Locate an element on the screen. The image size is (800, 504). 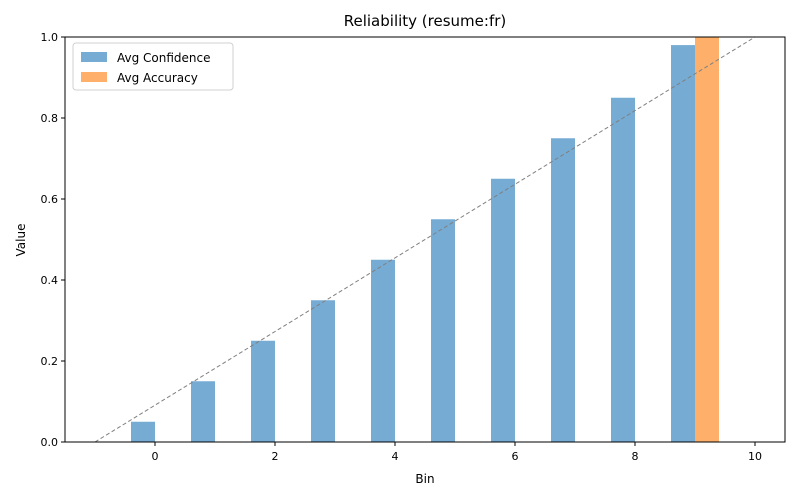
legend-box is located at coordinates (153, 66).